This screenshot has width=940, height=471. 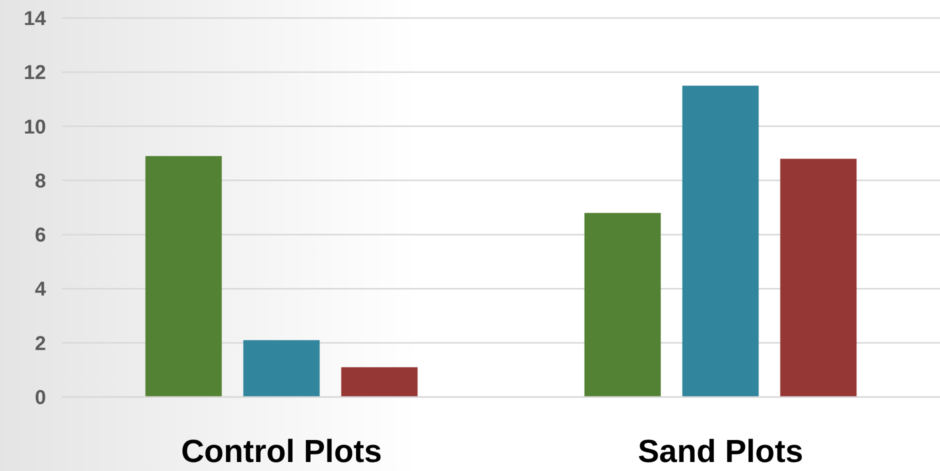 I want to click on y-tick-label: 4, so click(x=40, y=289).